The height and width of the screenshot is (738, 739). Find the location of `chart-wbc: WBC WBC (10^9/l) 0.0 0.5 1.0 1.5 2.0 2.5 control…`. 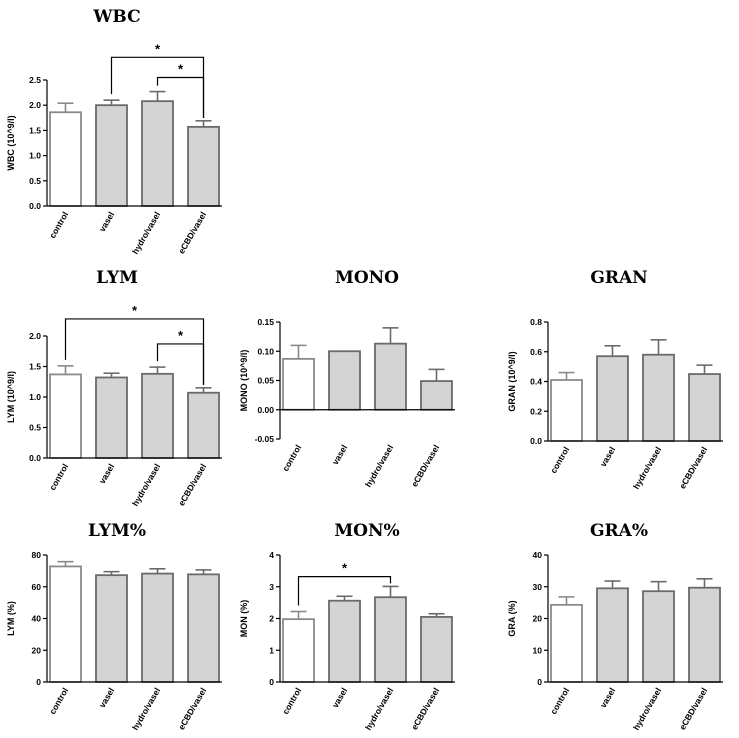

chart-wbc: WBC WBC (10^9/l) 0.0 0.5 1.0 1.5 2.0 2.5 control… is located at coordinates (114, 131).